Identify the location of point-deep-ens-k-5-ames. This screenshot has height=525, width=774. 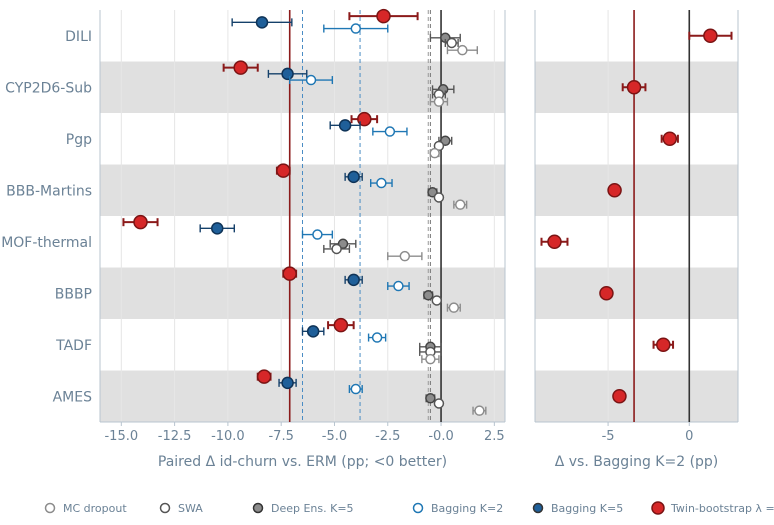
(430, 398).